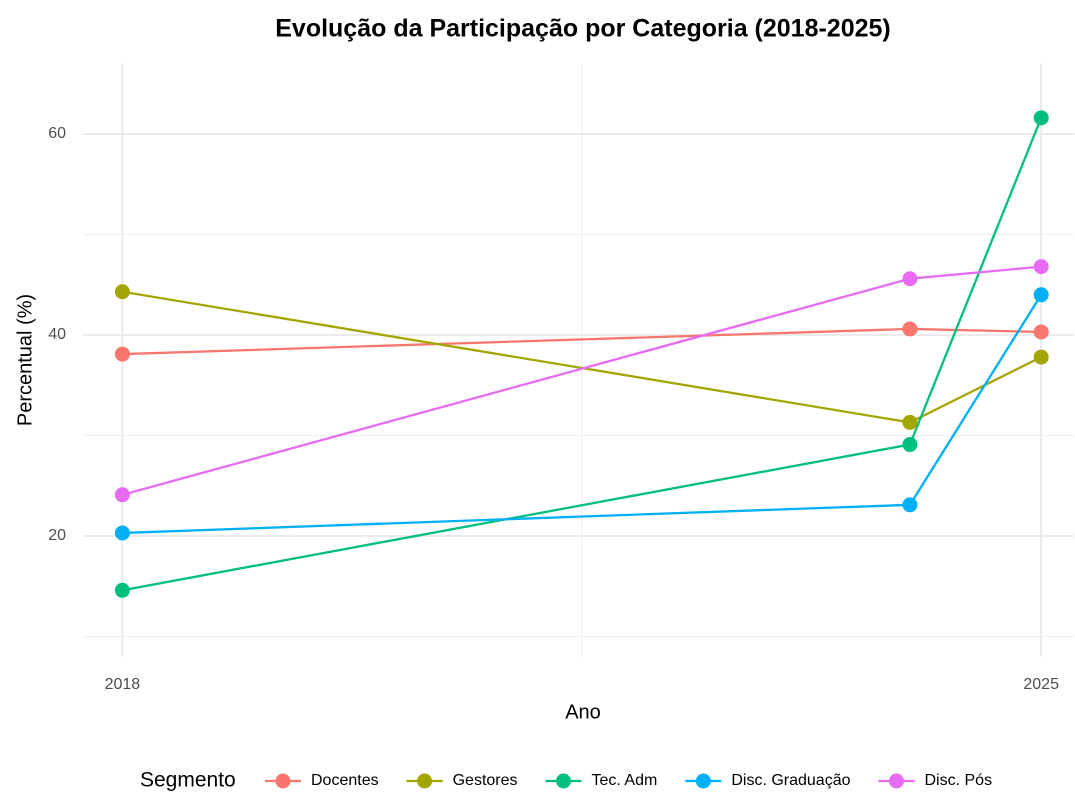 This screenshot has width=1075, height=799. I want to click on legend-label: Docentes, so click(345, 780).